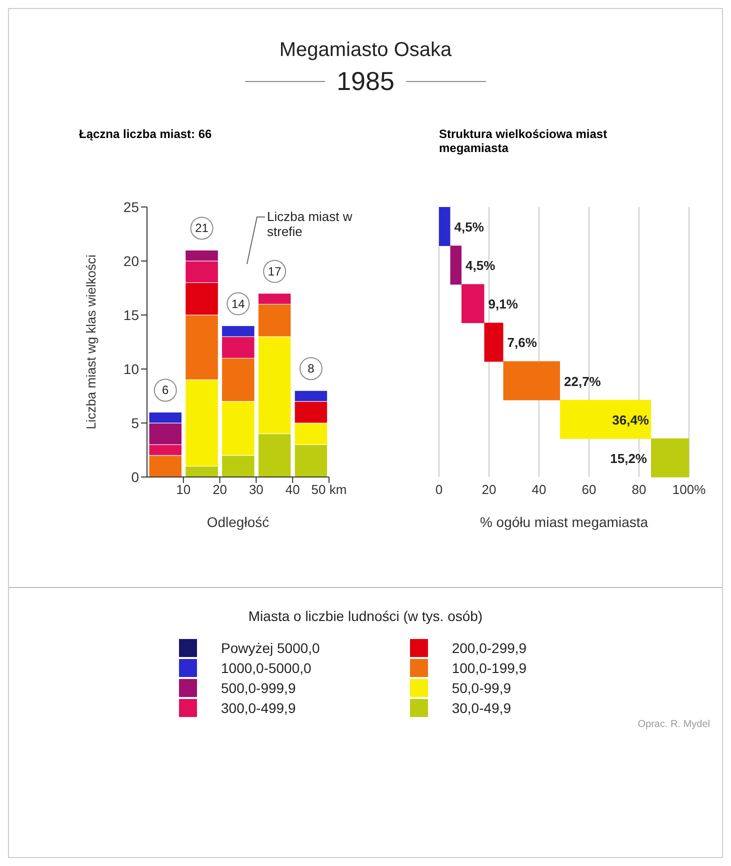  Describe the element at coordinates (131, 206) in the screenshot. I see `y-tick-label: 25` at that location.